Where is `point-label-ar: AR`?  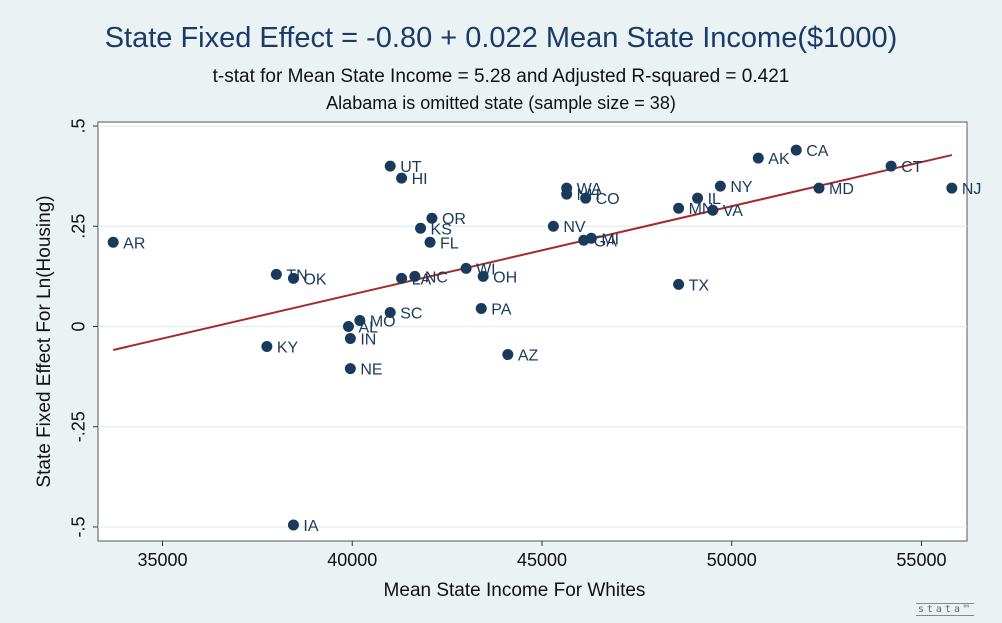
point-label-ar: AR is located at coordinates (134, 243).